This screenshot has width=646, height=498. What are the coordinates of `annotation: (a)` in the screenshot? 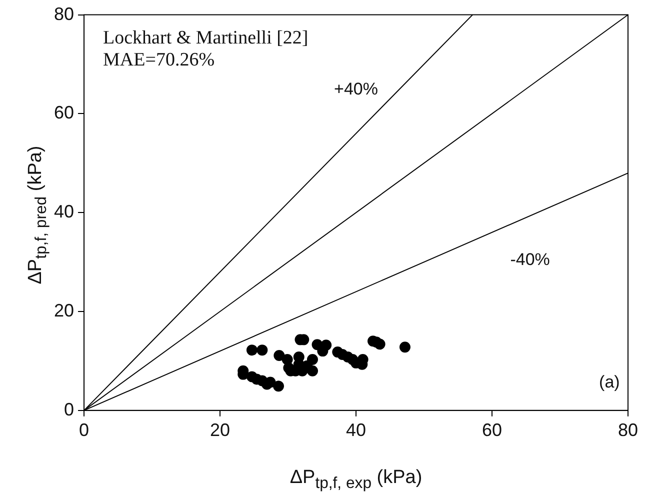 It's located at (609, 382).